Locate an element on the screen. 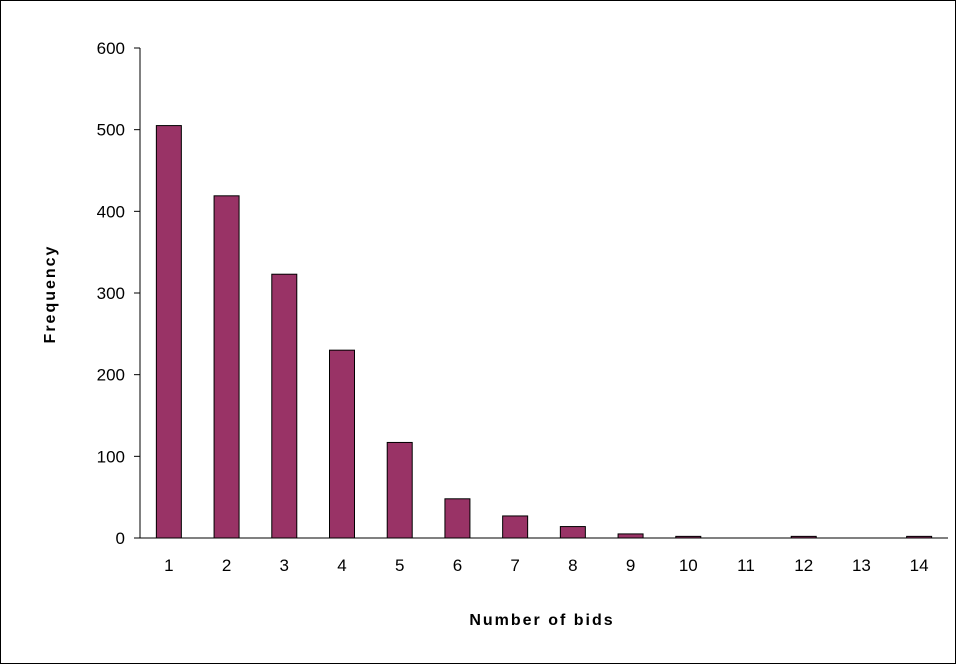 Image resolution: width=956 pixels, height=665 pixels. y-tick-label: 400 is located at coordinates (111, 211).